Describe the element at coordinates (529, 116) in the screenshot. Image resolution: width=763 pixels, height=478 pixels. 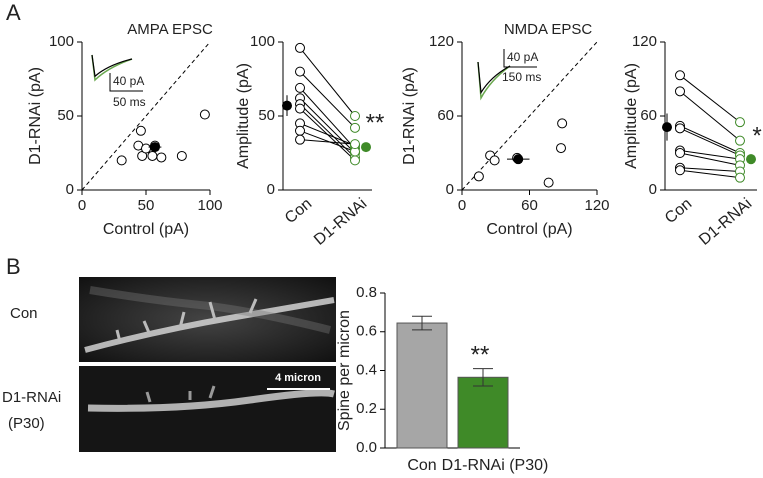
I see `identity-line` at that location.